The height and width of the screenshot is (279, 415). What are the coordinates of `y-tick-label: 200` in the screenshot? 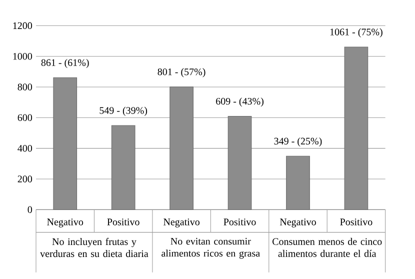 It's located at (25, 179).